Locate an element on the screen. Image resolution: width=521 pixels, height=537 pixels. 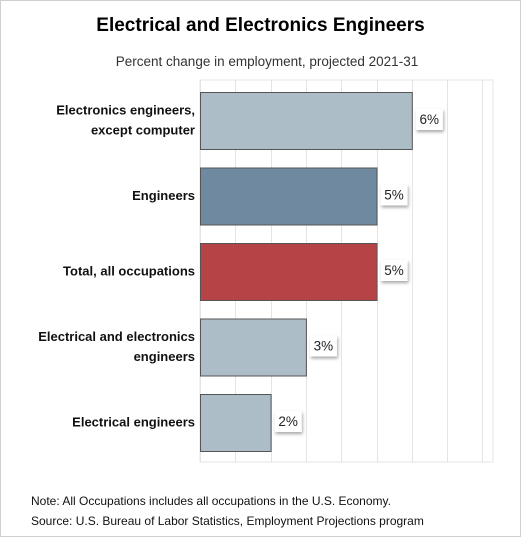
chart-title: Electrical and Electronics Engineers is located at coordinates (260, 25).